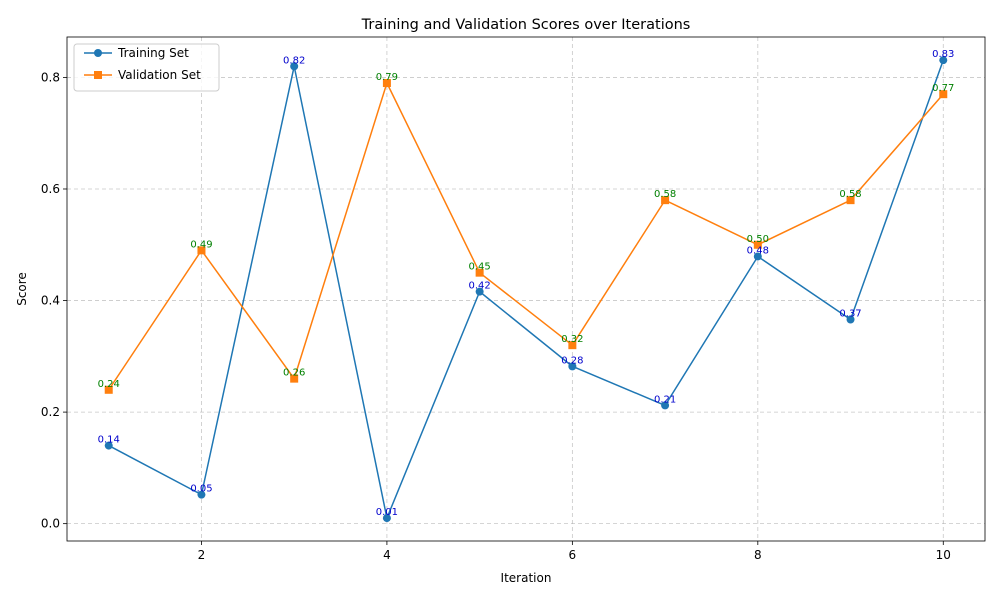  What do you see at coordinates (109, 384) in the screenshot?
I see `validation-set-data-label: 0.24` at bounding box center [109, 384].